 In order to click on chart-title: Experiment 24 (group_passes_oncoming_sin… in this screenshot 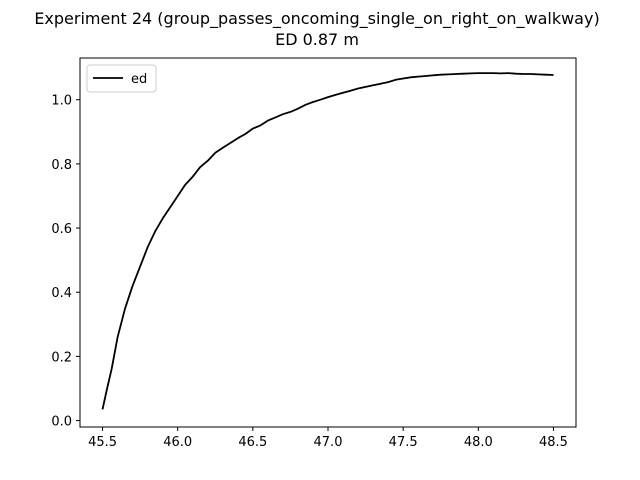, I will do `click(316, 19)`.